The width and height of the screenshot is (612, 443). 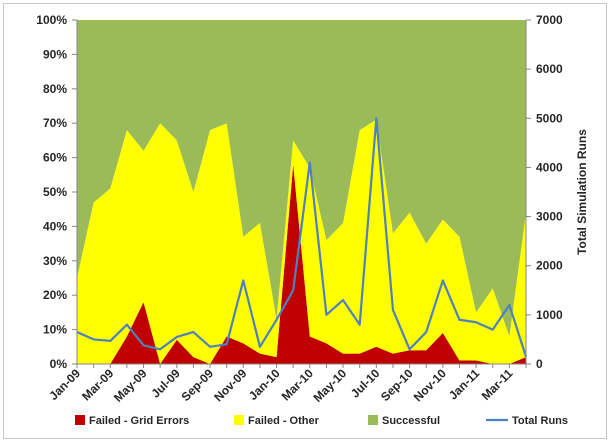 I want to click on left-tick-label: 80%, so click(x=55, y=89).